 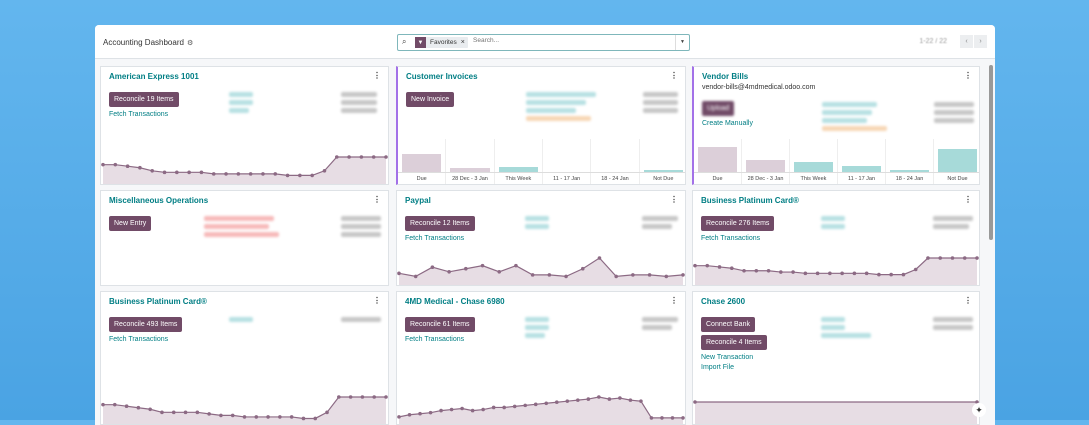 What do you see at coordinates (980, 41) in the screenshot?
I see `pager-next-button: ›` at bounding box center [980, 41].